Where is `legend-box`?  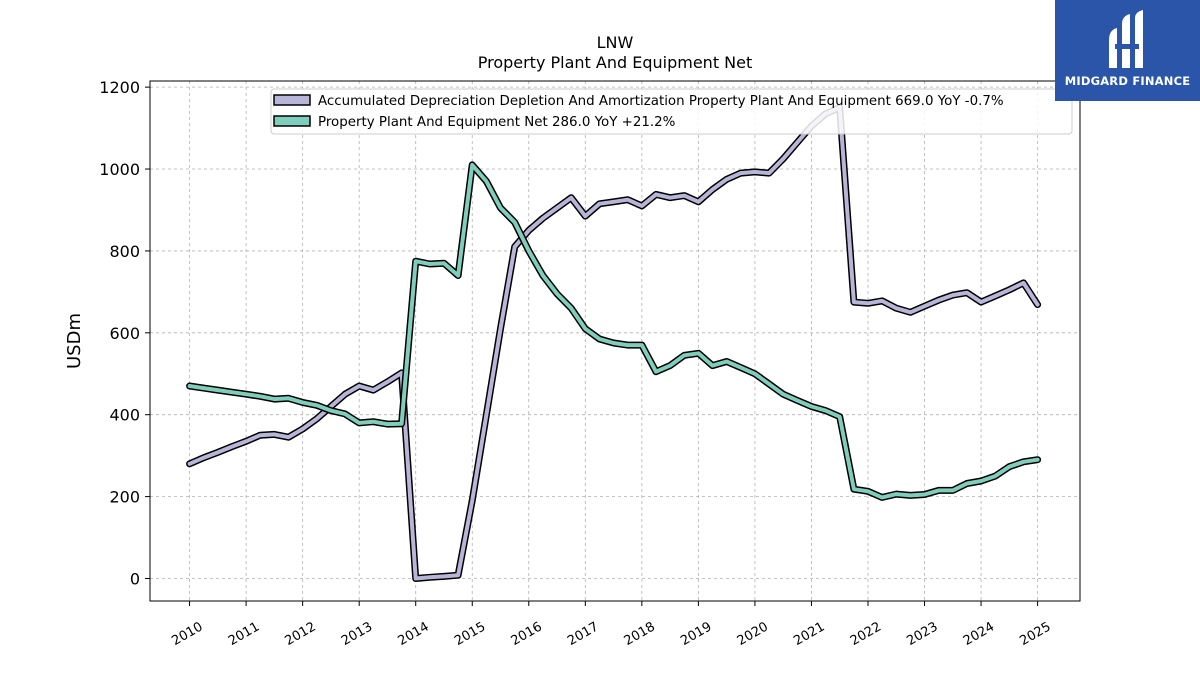
legend-box is located at coordinates (671, 111).